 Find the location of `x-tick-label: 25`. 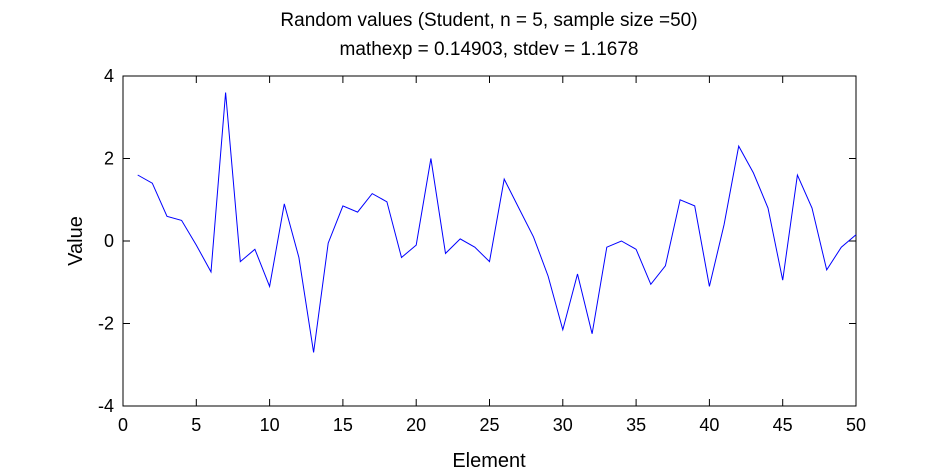

x-tick-label: 25 is located at coordinates (489, 425).